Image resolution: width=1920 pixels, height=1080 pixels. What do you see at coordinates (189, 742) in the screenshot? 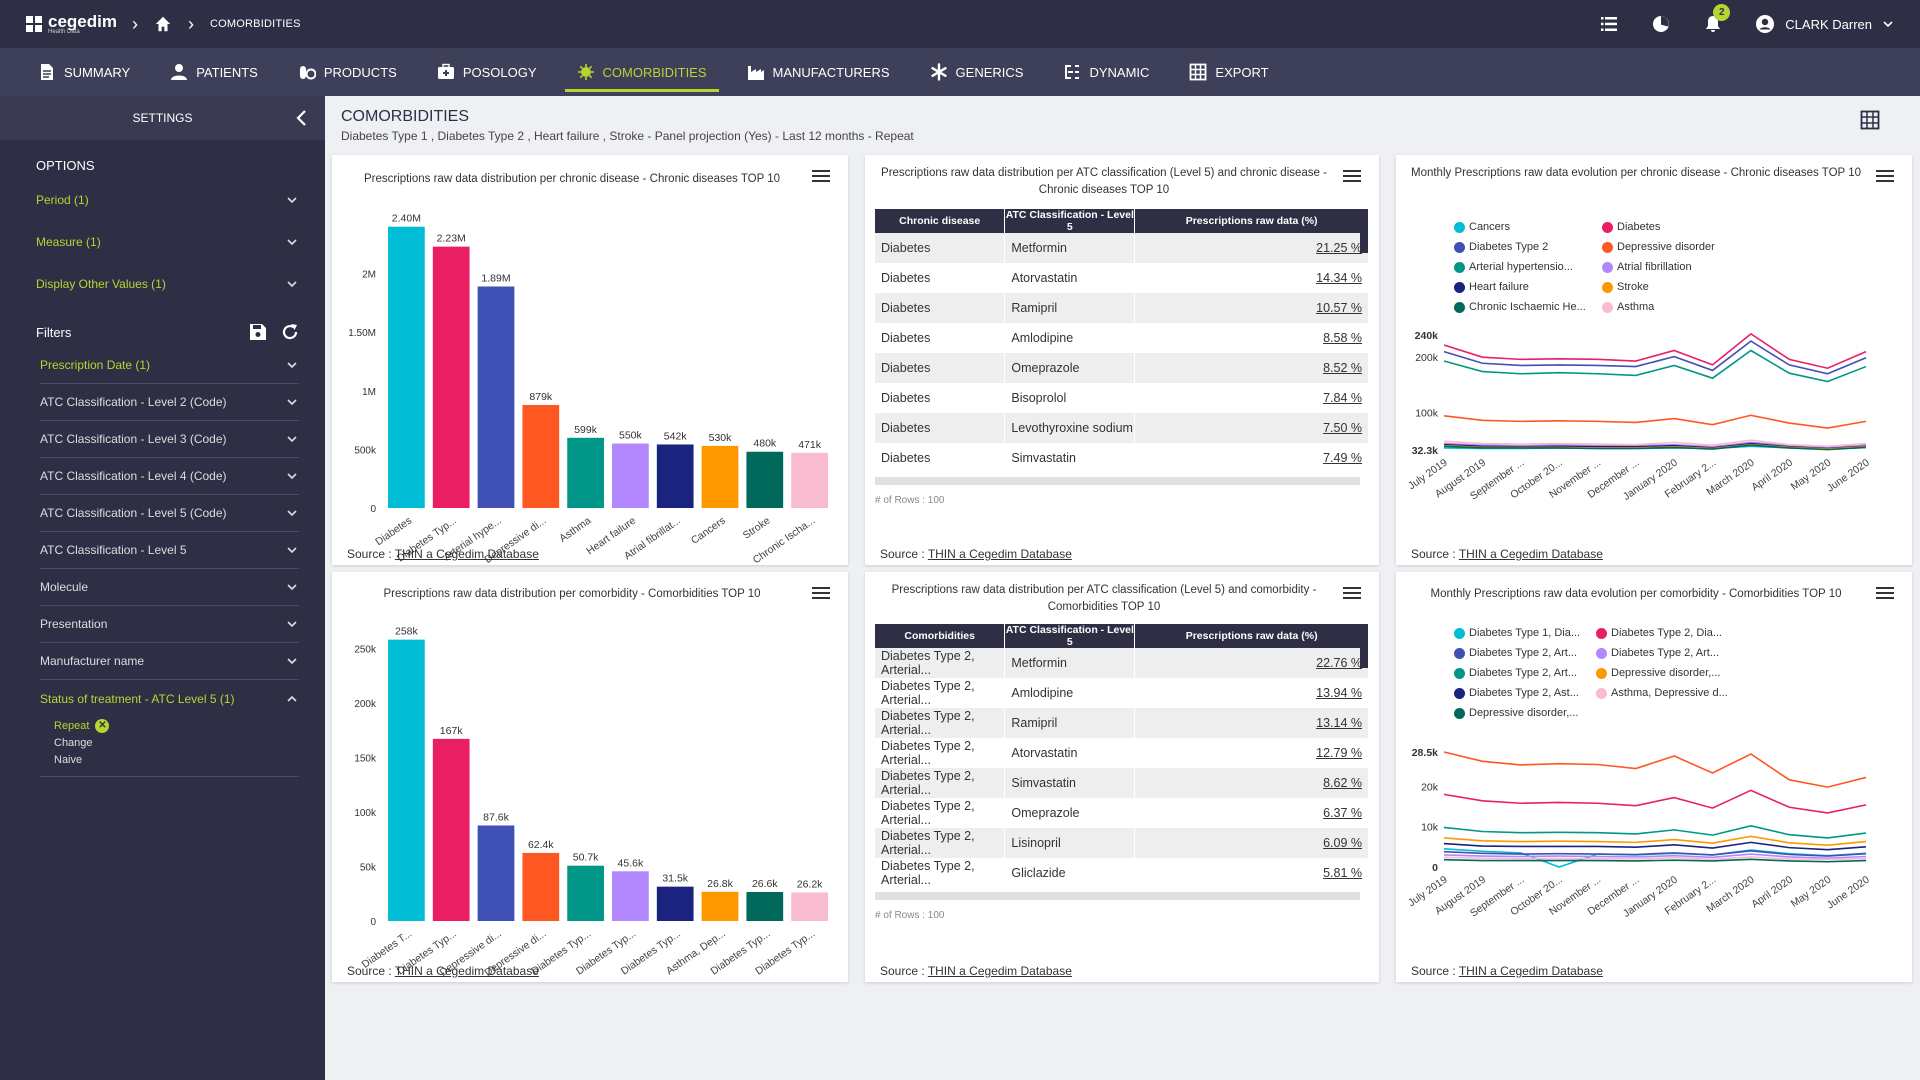
I see `status-option-change: Change` at bounding box center [189, 742].